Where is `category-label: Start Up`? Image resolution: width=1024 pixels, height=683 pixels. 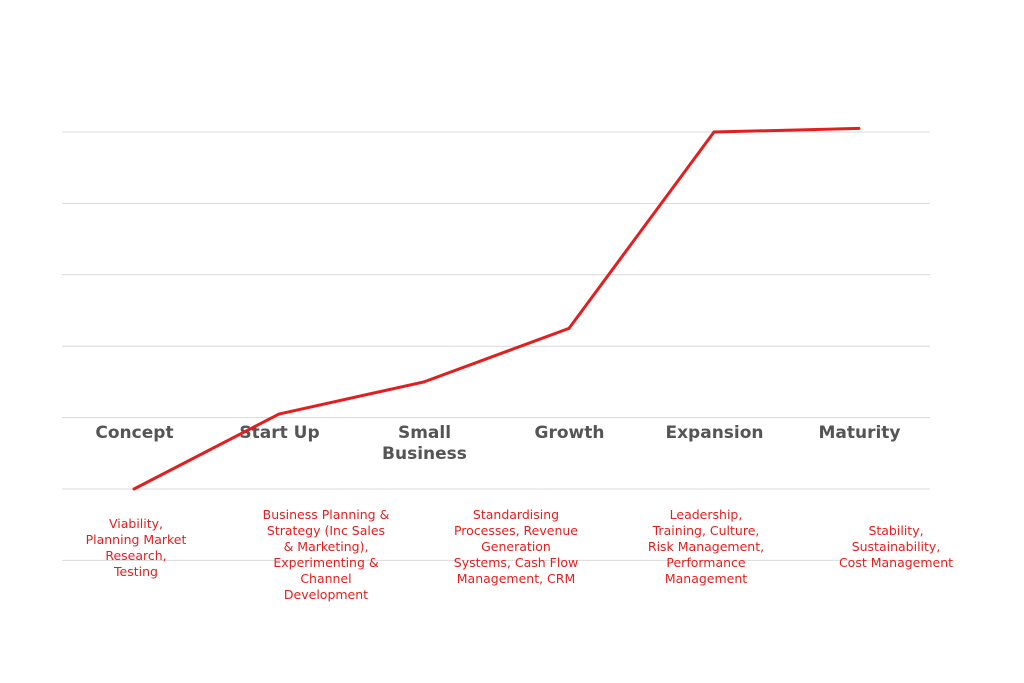 category-label: Start Up is located at coordinates (279, 433).